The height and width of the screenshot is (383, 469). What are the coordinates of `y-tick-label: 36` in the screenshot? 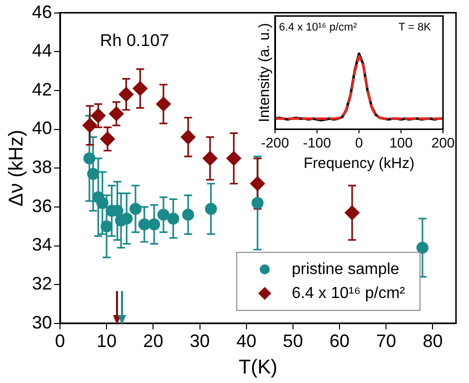 It's located at (42, 206).